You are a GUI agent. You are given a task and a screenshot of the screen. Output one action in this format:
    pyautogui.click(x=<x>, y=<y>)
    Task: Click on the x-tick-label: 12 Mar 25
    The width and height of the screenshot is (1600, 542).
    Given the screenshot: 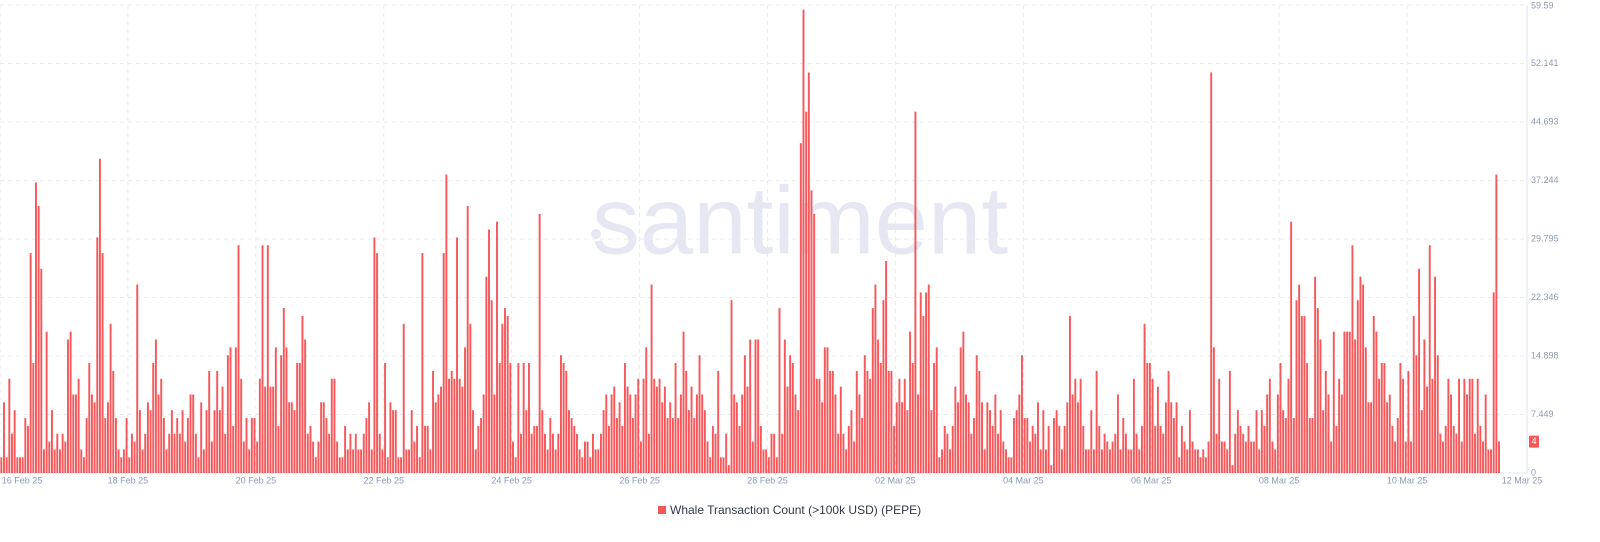 What is the action you would take?
    pyautogui.click(x=1522, y=480)
    